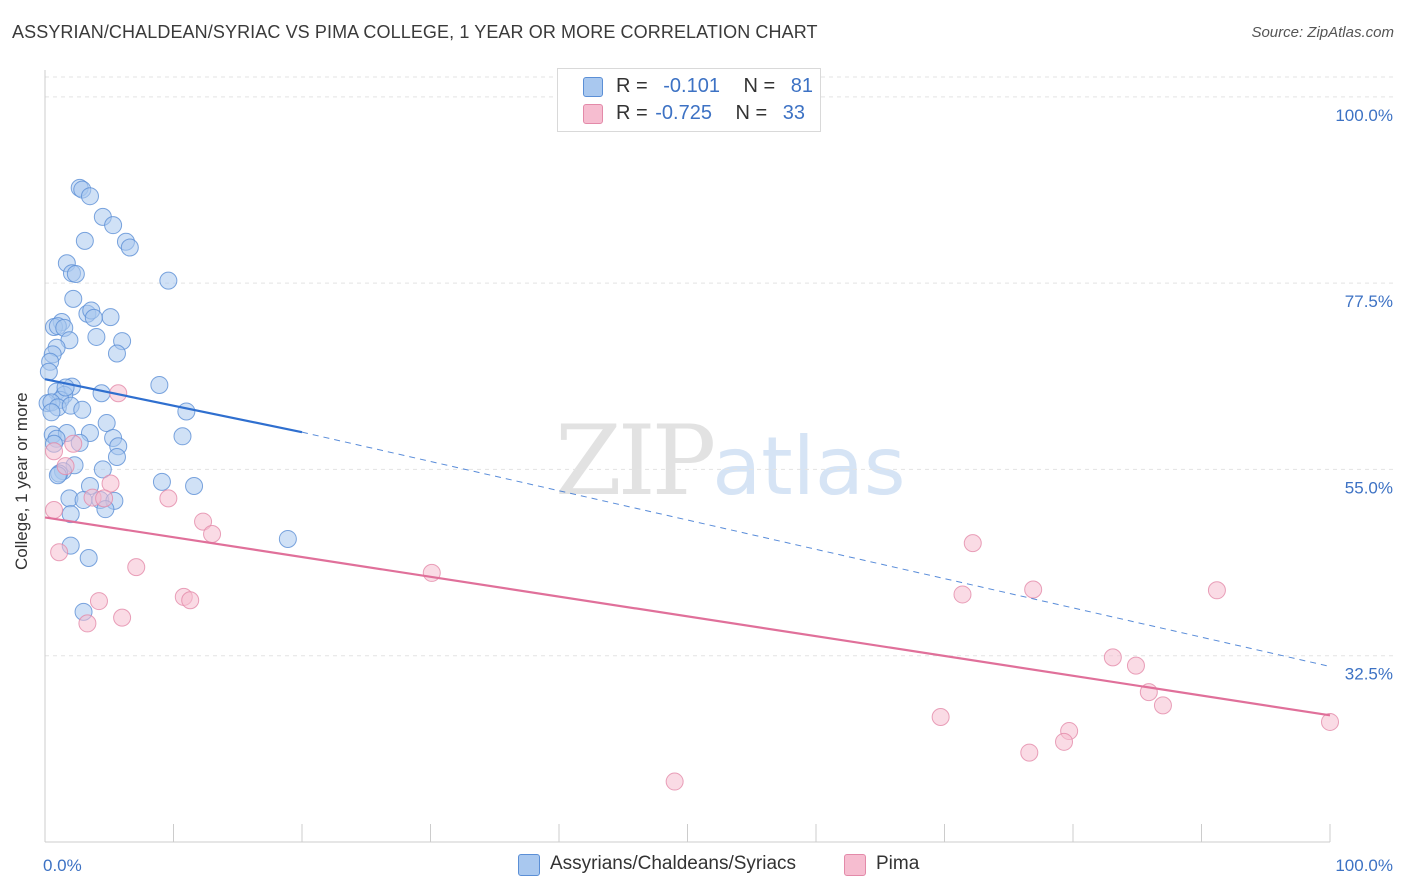 The image size is (1406, 892). Describe the element at coordinates (1369, 674) in the screenshot. I see `y-tick-label-0: 32.5%` at that location.